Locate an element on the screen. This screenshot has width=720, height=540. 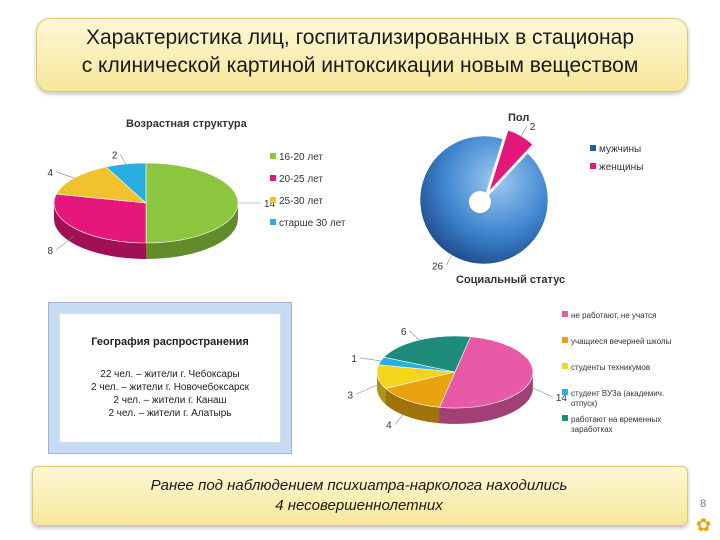
legend-label: учащиеся вечерней школы is located at coordinates (621, 341).